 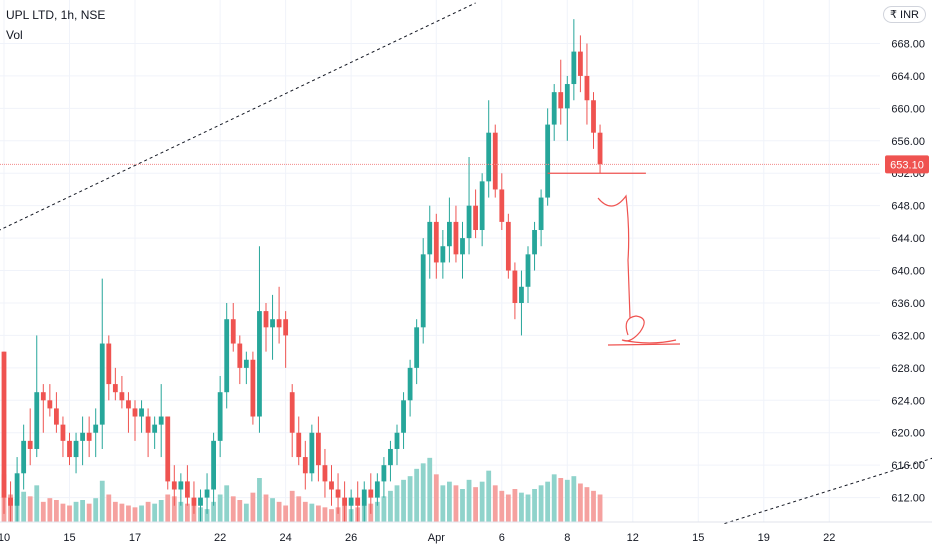 I want to click on drawn-arrow, so click(x=614, y=256).